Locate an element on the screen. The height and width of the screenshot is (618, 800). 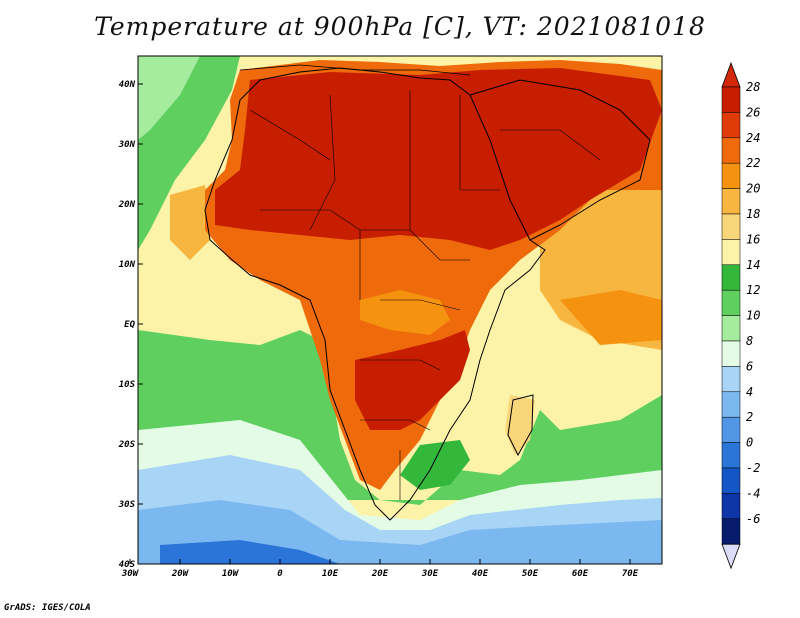
lat-tick-label: 40S is located at coordinates (127, 565).